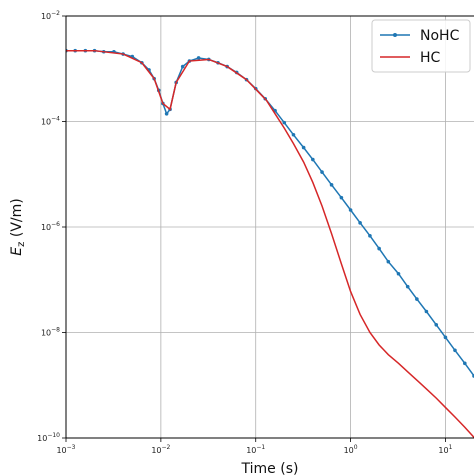  I want to click on x-axis-label: Time (s), so click(270, 468).